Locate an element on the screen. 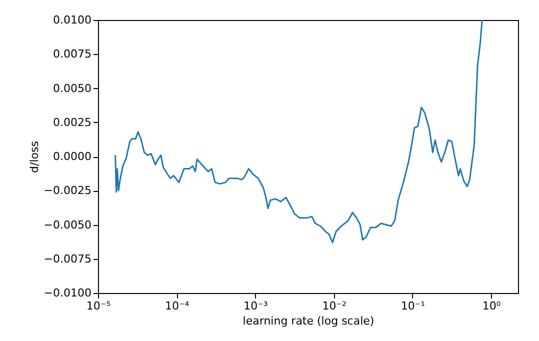 The height and width of the screenshot is (341, 539). y-tick-label: 0.0100 is located at coordinates (72, 20).